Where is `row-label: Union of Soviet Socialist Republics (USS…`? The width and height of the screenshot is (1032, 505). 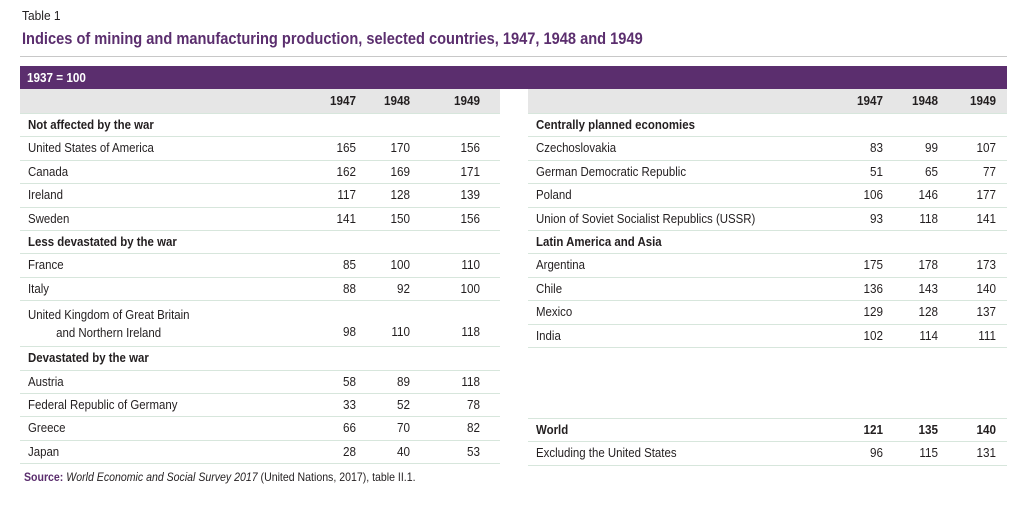
row-label: Union of Soviet Socialist Republics (USS… is located at coordinates (646, 218).